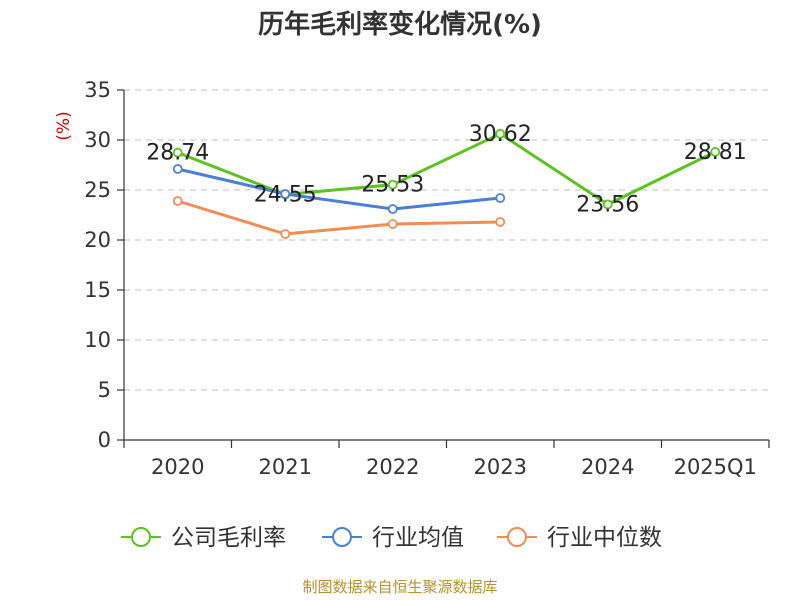  I want to click on legend-label: 行业均值, so click(418, 538).